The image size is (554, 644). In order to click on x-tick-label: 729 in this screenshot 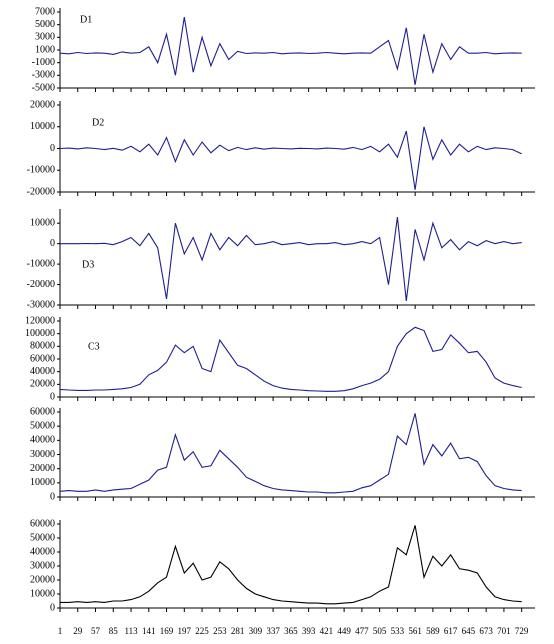, I will do `click(522, 631)`.